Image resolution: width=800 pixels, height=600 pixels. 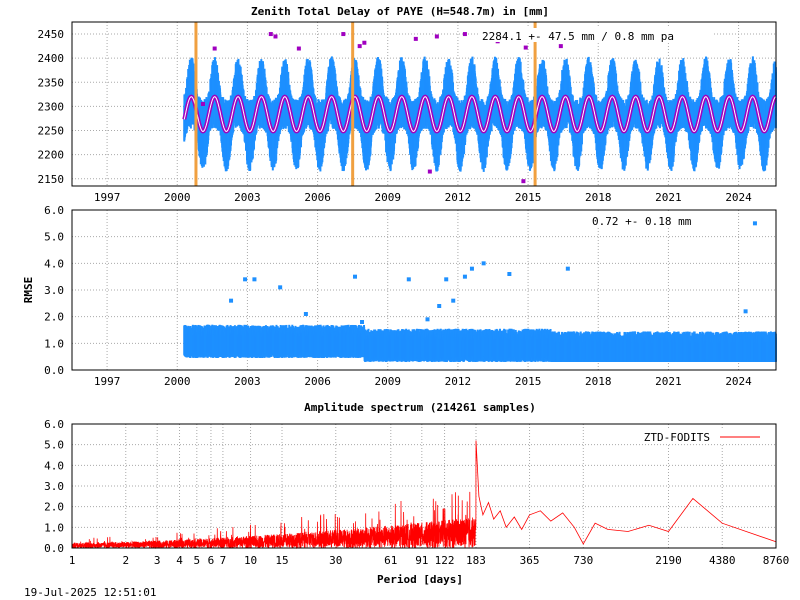 I want to click on rmse-x-tick: 2006, so click(x=317, y=381).